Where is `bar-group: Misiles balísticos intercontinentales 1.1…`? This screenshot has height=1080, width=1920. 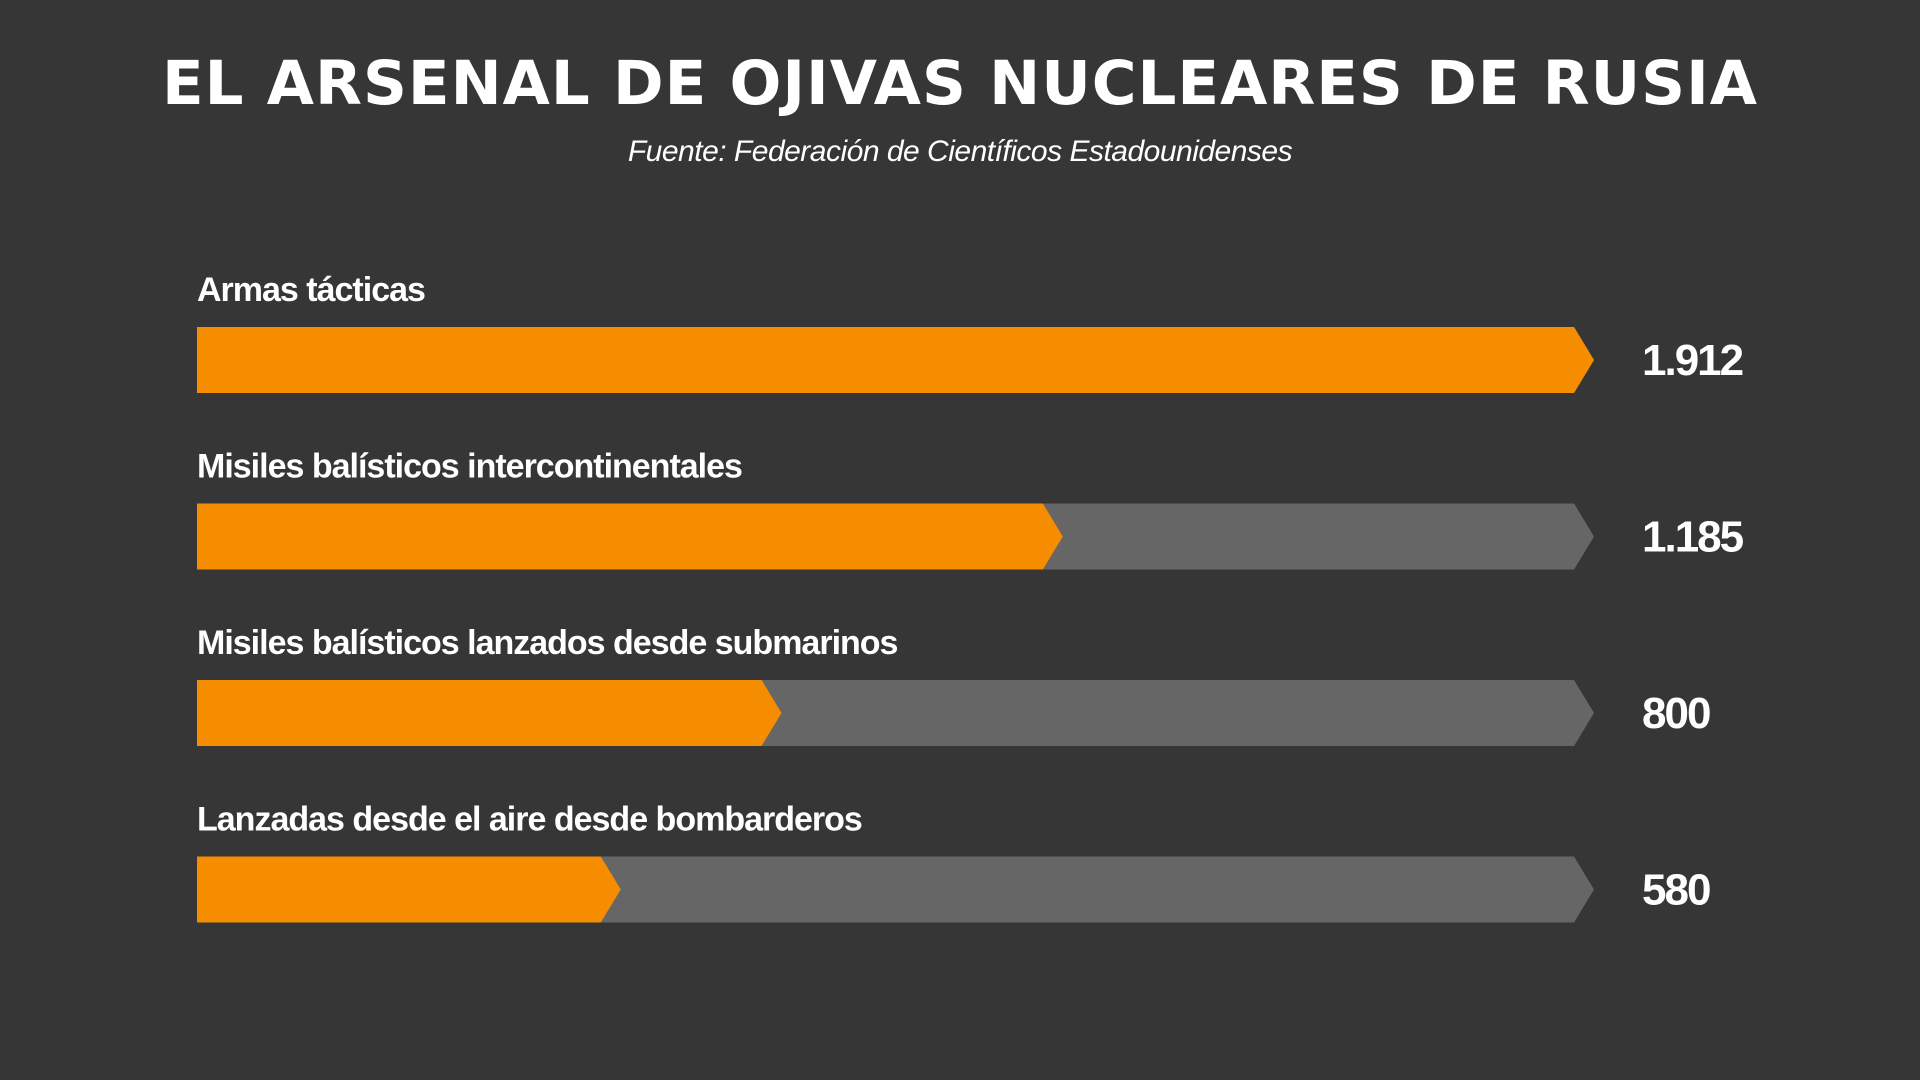 bar-group: Misiles balísticos intercontinentales 1.1… is located at coordinates (971, 509).